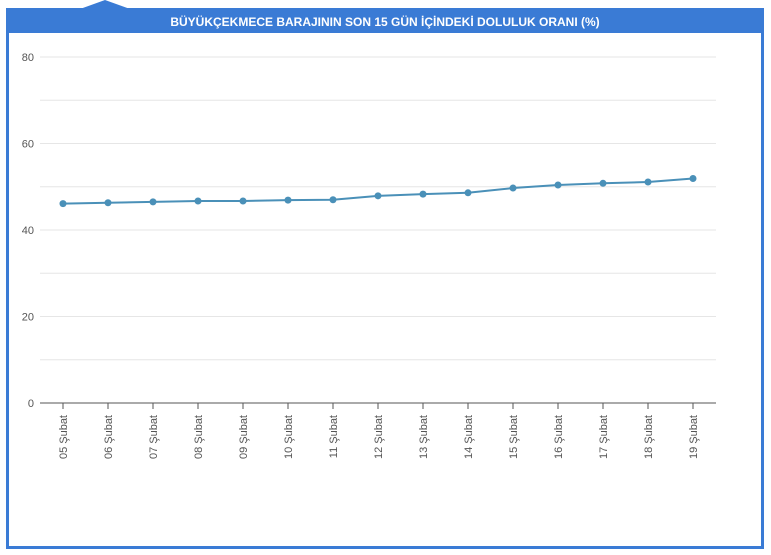  I want to click on x-tick-label: 05 Şubat, so click(64, 437).